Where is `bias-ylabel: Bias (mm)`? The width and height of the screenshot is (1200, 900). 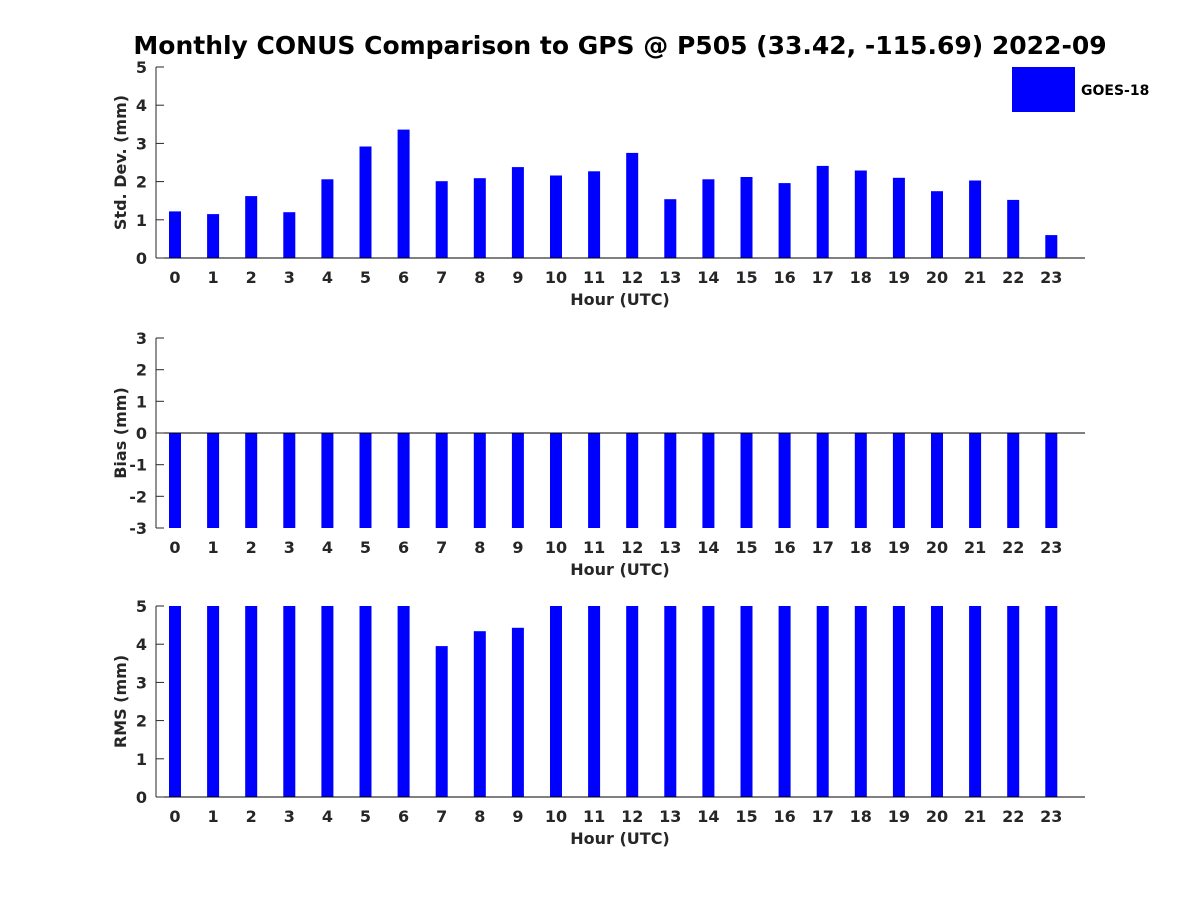
bias-ylabel: Bias (mm) is located at coordinates (120, 433).